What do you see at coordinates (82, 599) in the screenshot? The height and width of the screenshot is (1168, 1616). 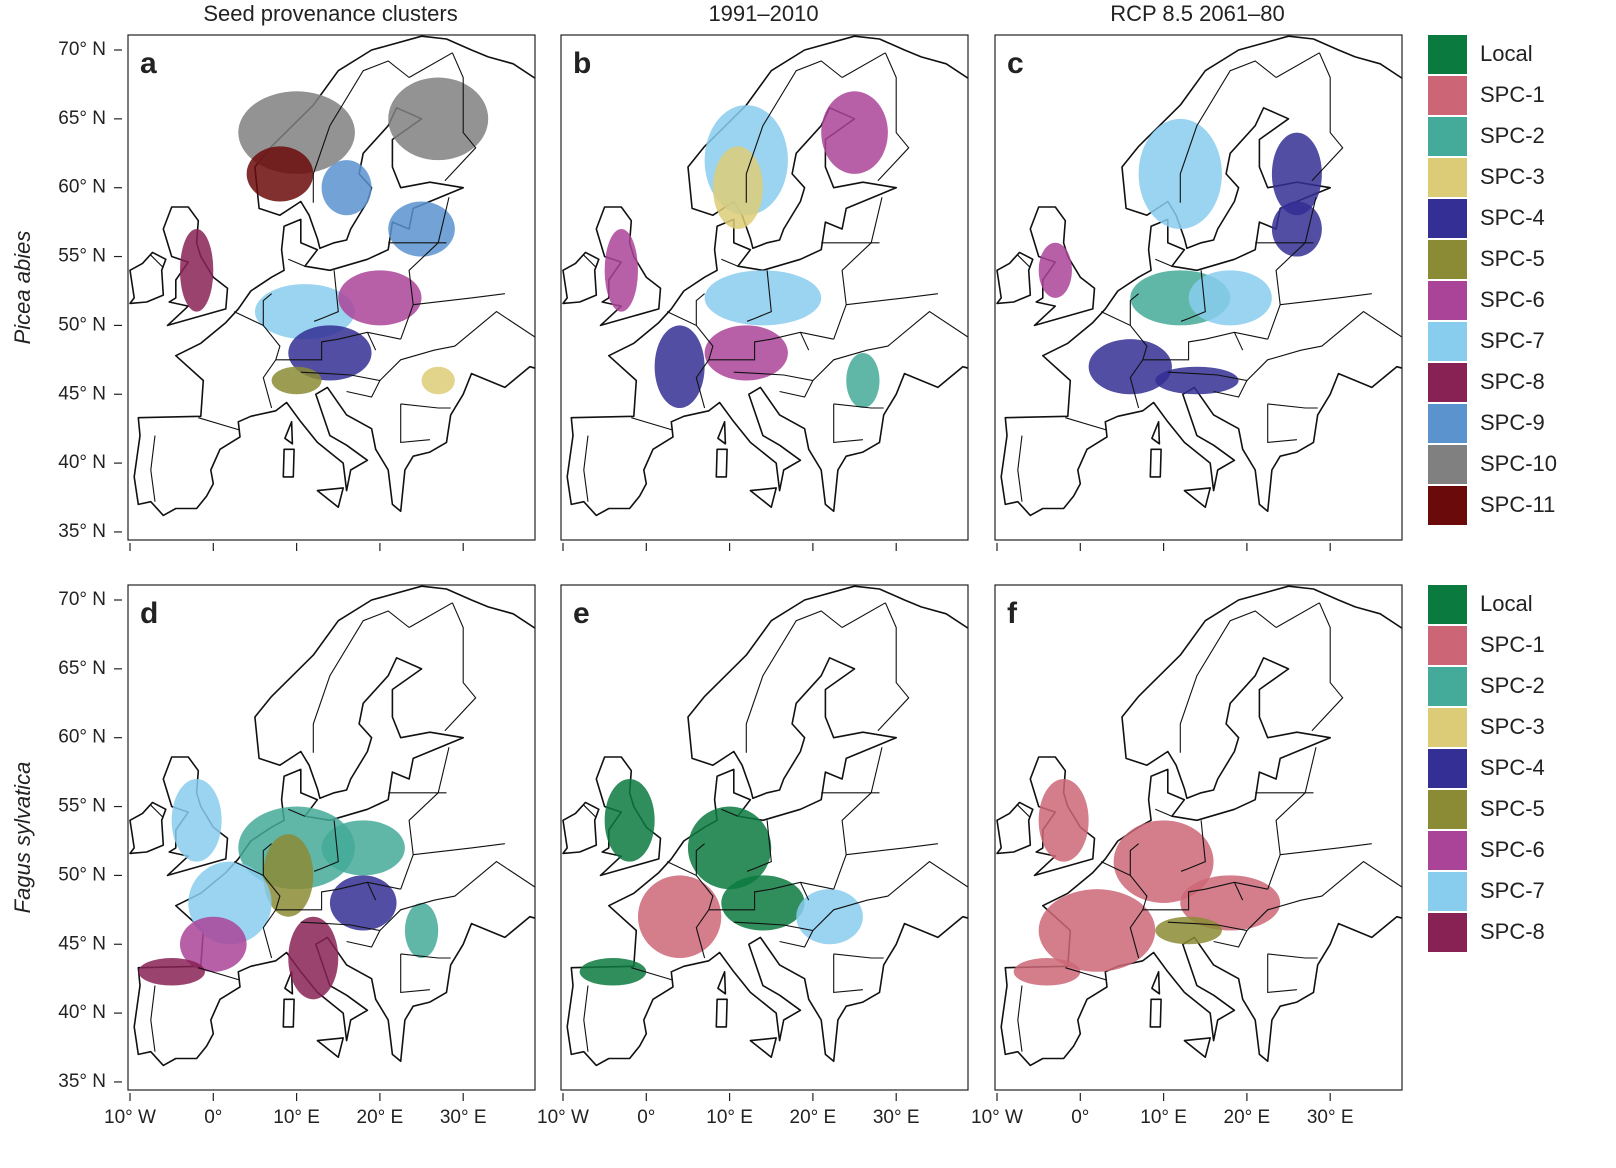 I see `lat-tick-label: 70° N` at bounding box center [82, 599].